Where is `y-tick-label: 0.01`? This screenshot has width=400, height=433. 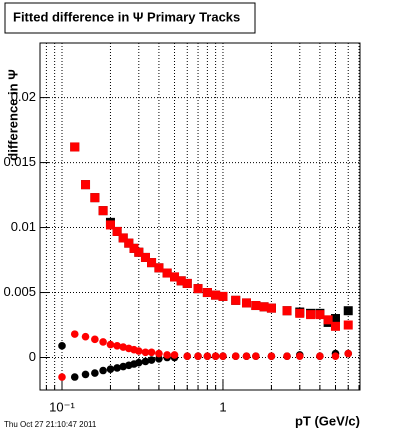
y-tick-label: 0.01 is located at coordinates (23, 226).